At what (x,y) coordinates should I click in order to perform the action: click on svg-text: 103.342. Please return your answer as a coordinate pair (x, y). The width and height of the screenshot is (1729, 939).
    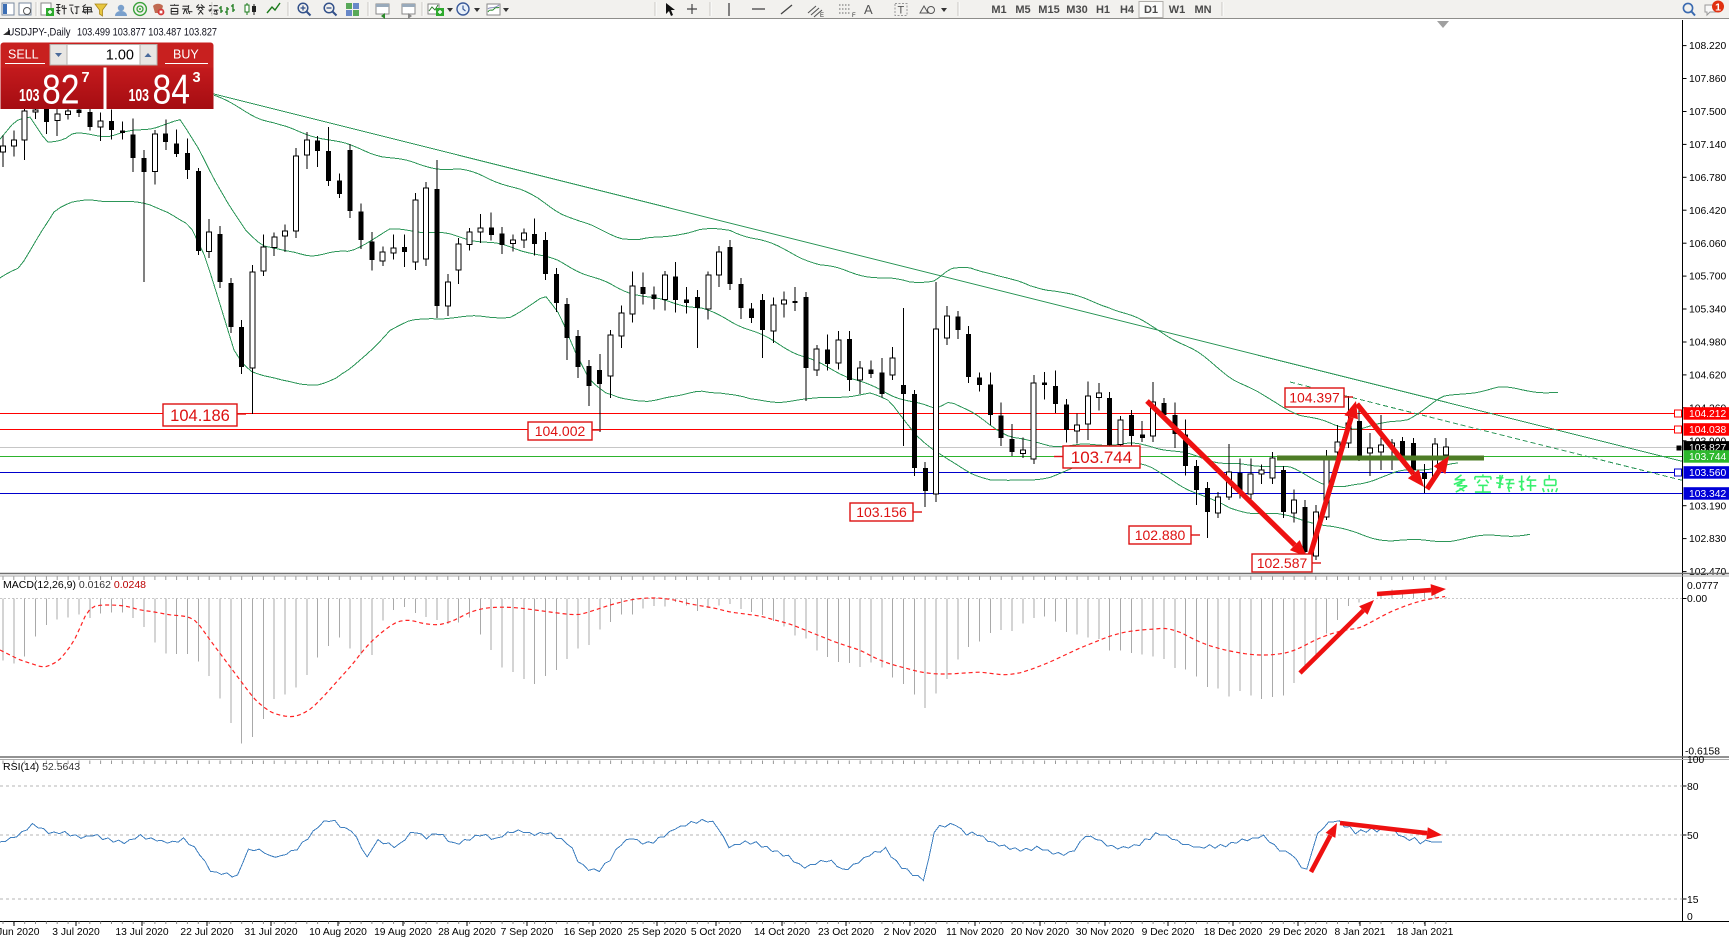
    Looking at the image, I should click on (1707, 494).